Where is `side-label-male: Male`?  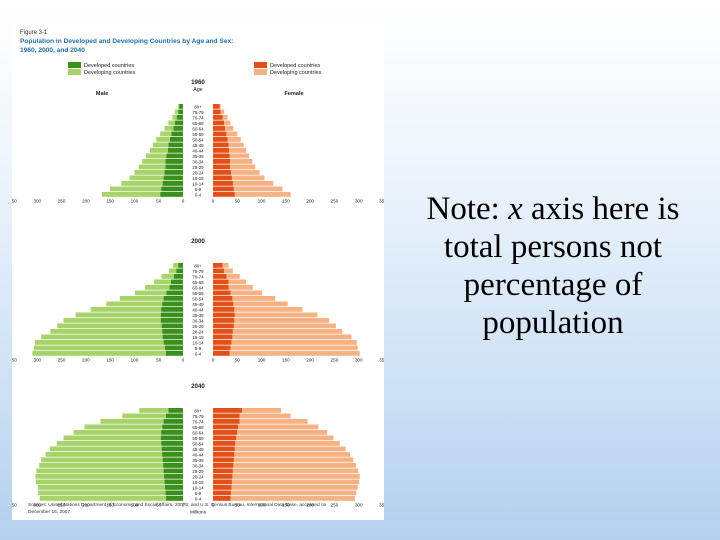 side-label-male: Male is located at coordinates (102, 94).